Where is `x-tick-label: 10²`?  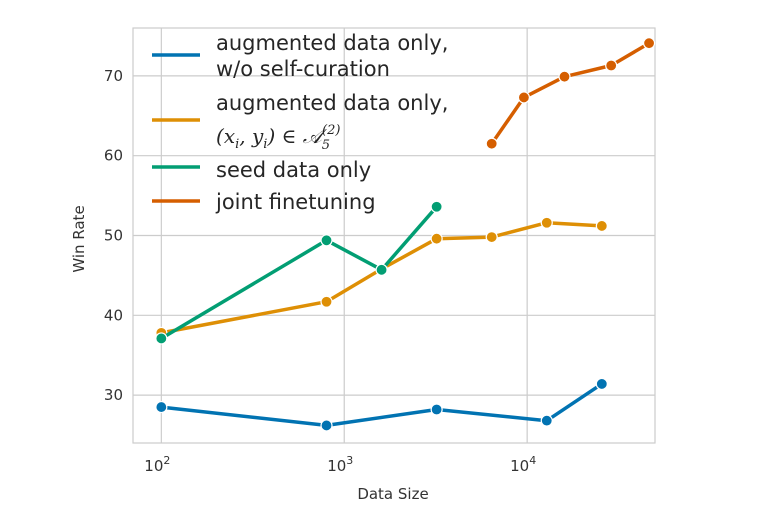
x-tick-label: 10² is located at coordinates (157, 464).